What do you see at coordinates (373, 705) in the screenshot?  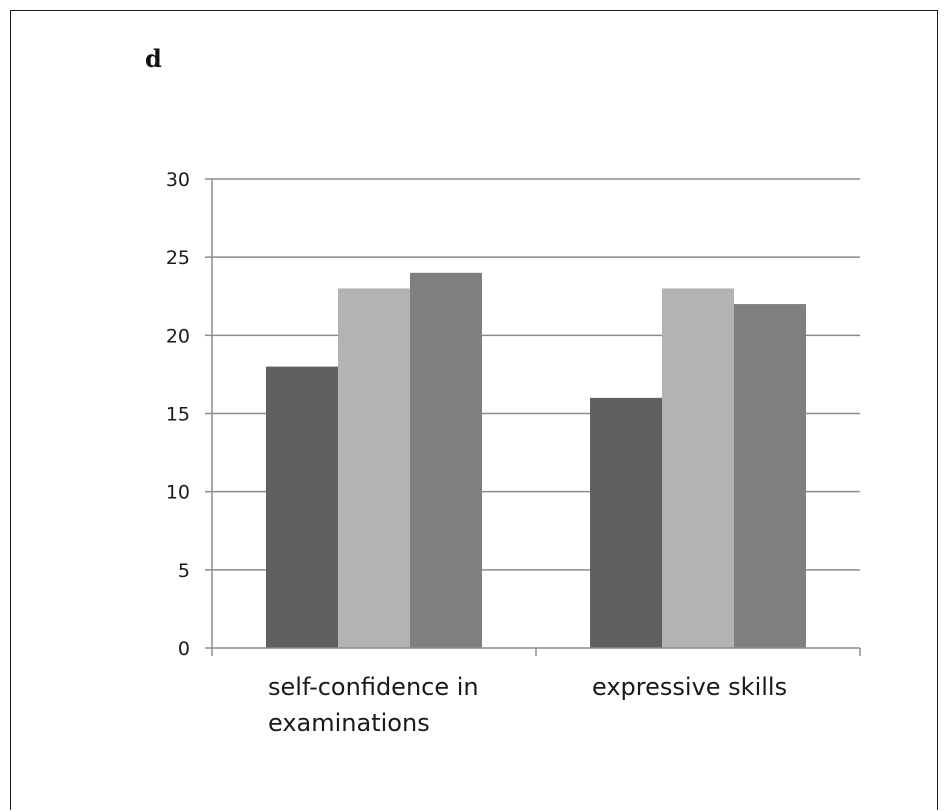 I see `x-category-label: self-confidence in examinations` at bounding box center [373, 705].